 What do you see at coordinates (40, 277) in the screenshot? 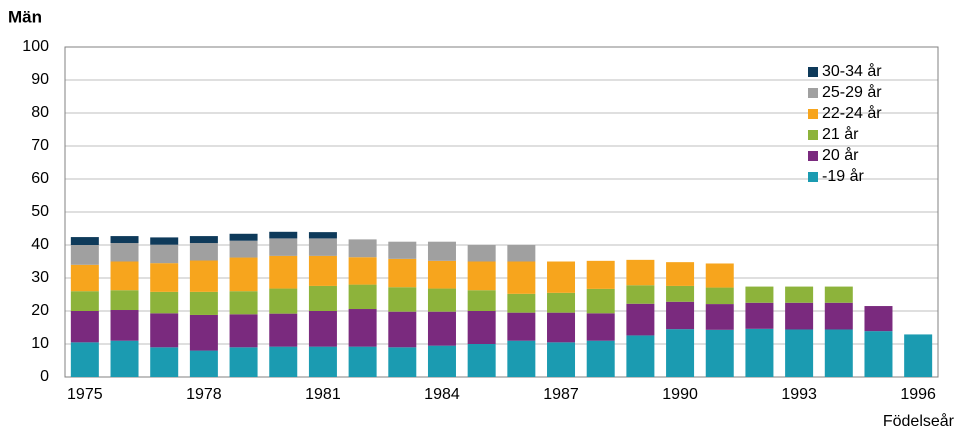
I see `y-tick-label: 30` at bounding box center [40, 277].